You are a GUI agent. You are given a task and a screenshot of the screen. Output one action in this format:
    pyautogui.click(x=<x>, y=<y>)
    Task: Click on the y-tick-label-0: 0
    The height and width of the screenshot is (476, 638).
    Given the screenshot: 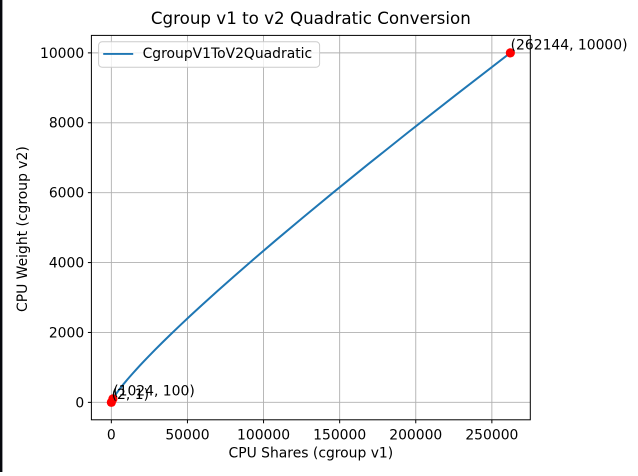 What is the action you would take?
    pyautogui.click(x=79, y=403)
    